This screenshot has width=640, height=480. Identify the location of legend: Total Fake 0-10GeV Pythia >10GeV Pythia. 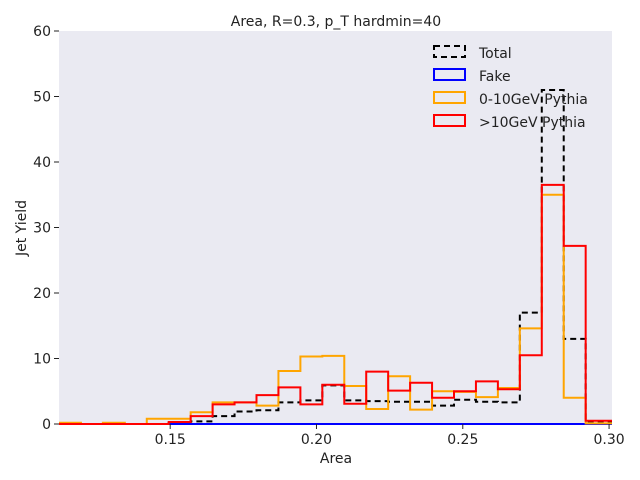
(510, 88).